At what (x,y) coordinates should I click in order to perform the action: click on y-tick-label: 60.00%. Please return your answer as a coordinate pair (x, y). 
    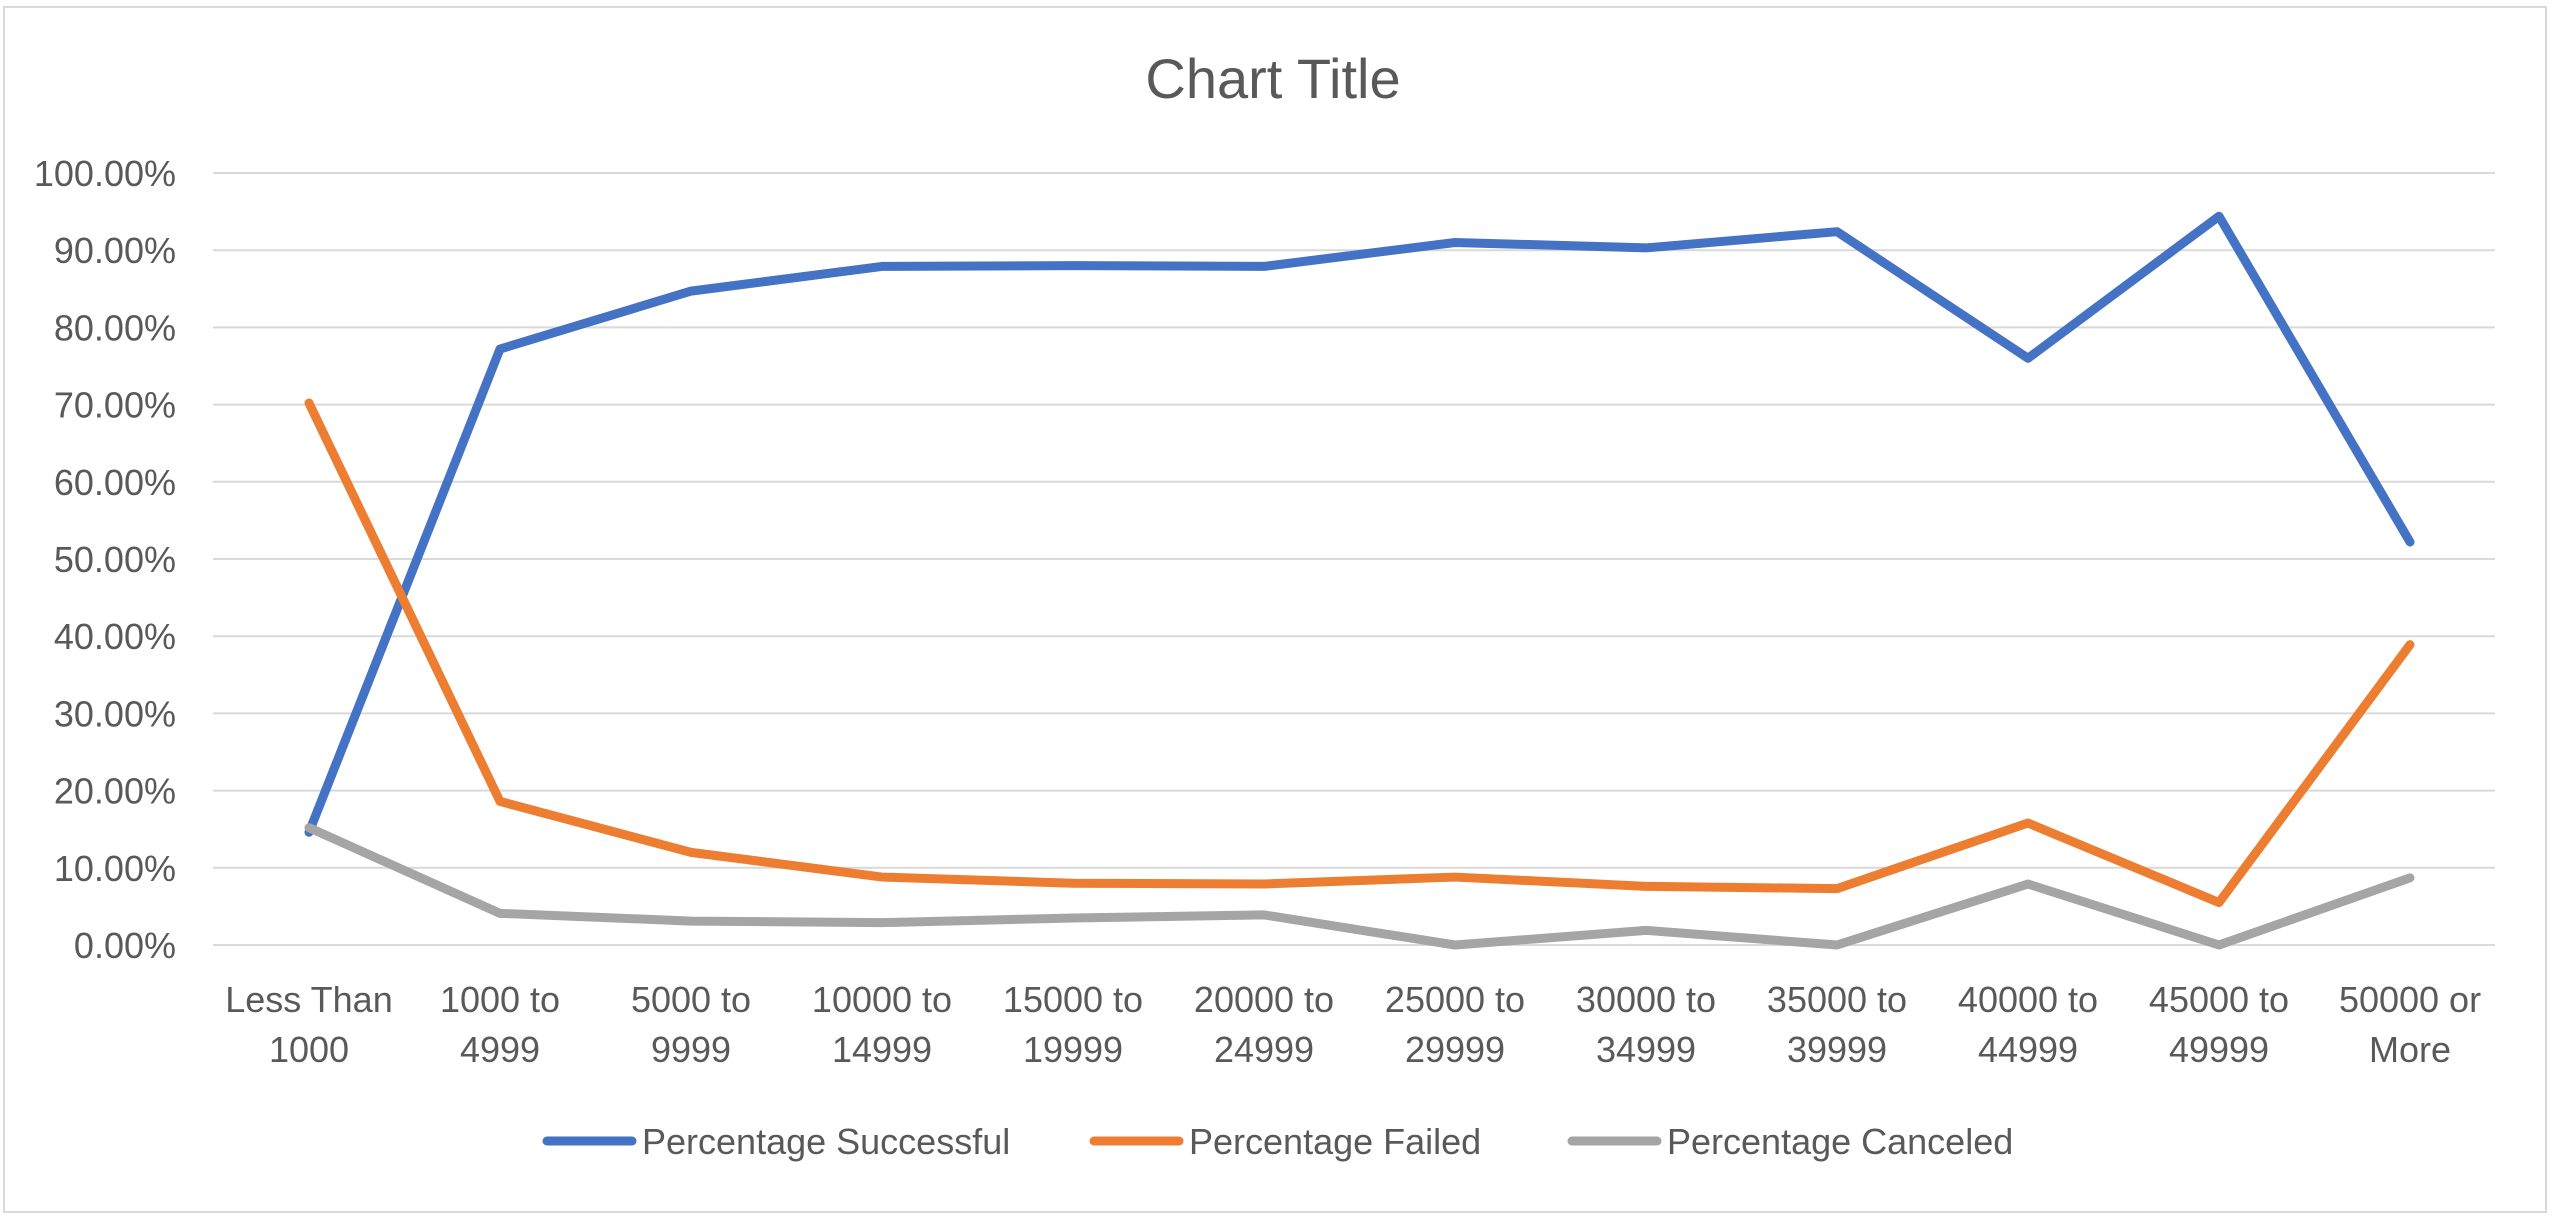
    Looking at the image, I should click on (115, 482).